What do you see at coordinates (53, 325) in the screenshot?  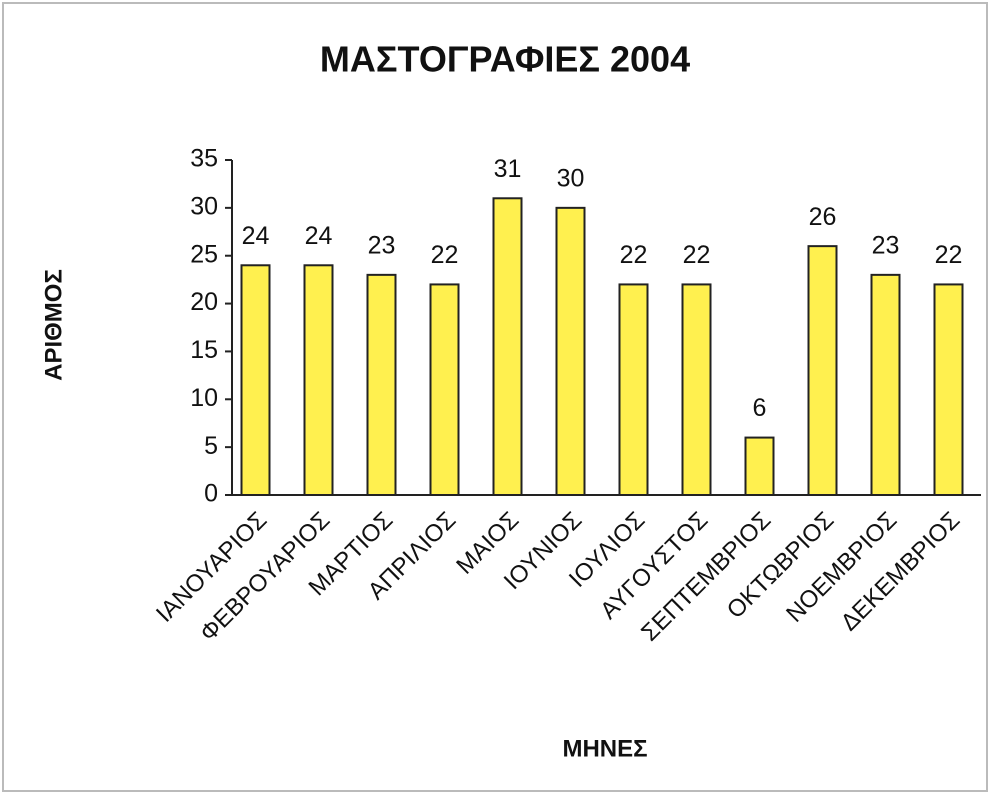 I see `y-axis-label: ΑΡΙΘΜΟΣ` at bounding box center [53, 325].